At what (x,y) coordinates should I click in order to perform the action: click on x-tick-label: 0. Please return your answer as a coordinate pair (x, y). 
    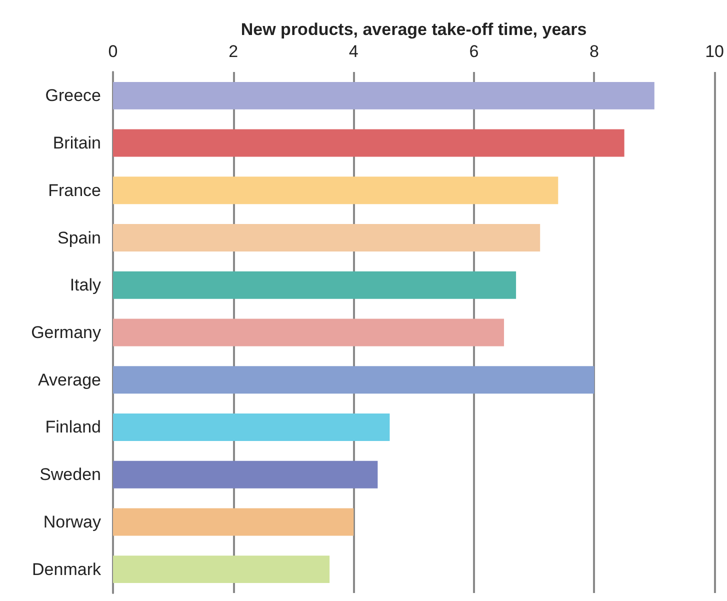
    Looking at the image, I should click on (113, 51).